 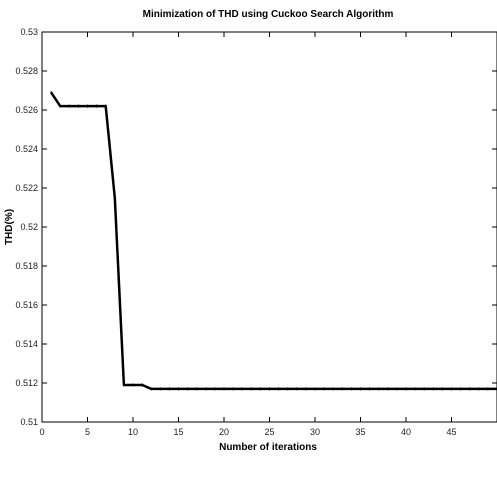 I want to click on y-tick-label: 0.526, so click(x=26, y=110).